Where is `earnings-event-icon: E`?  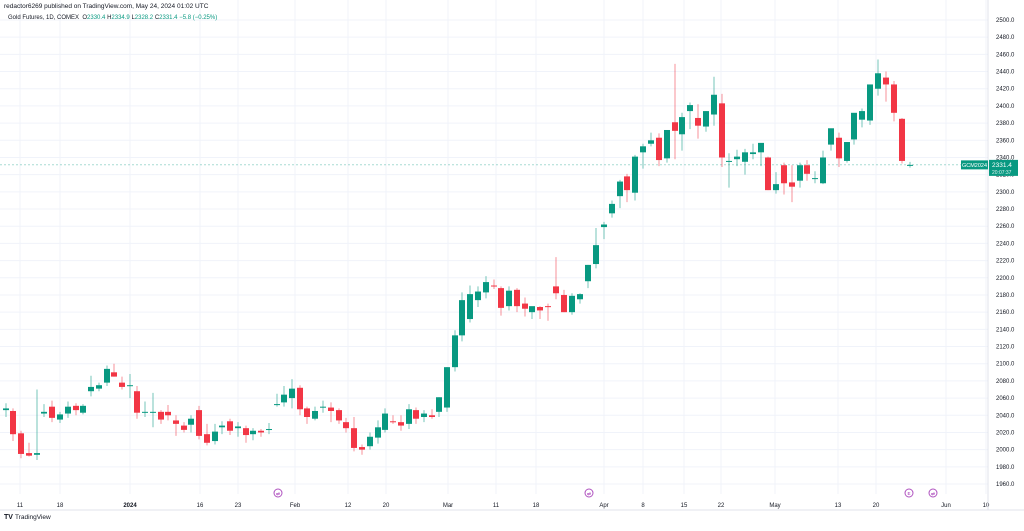
earnings-event-icon: E is located at coordinates (909, 493).